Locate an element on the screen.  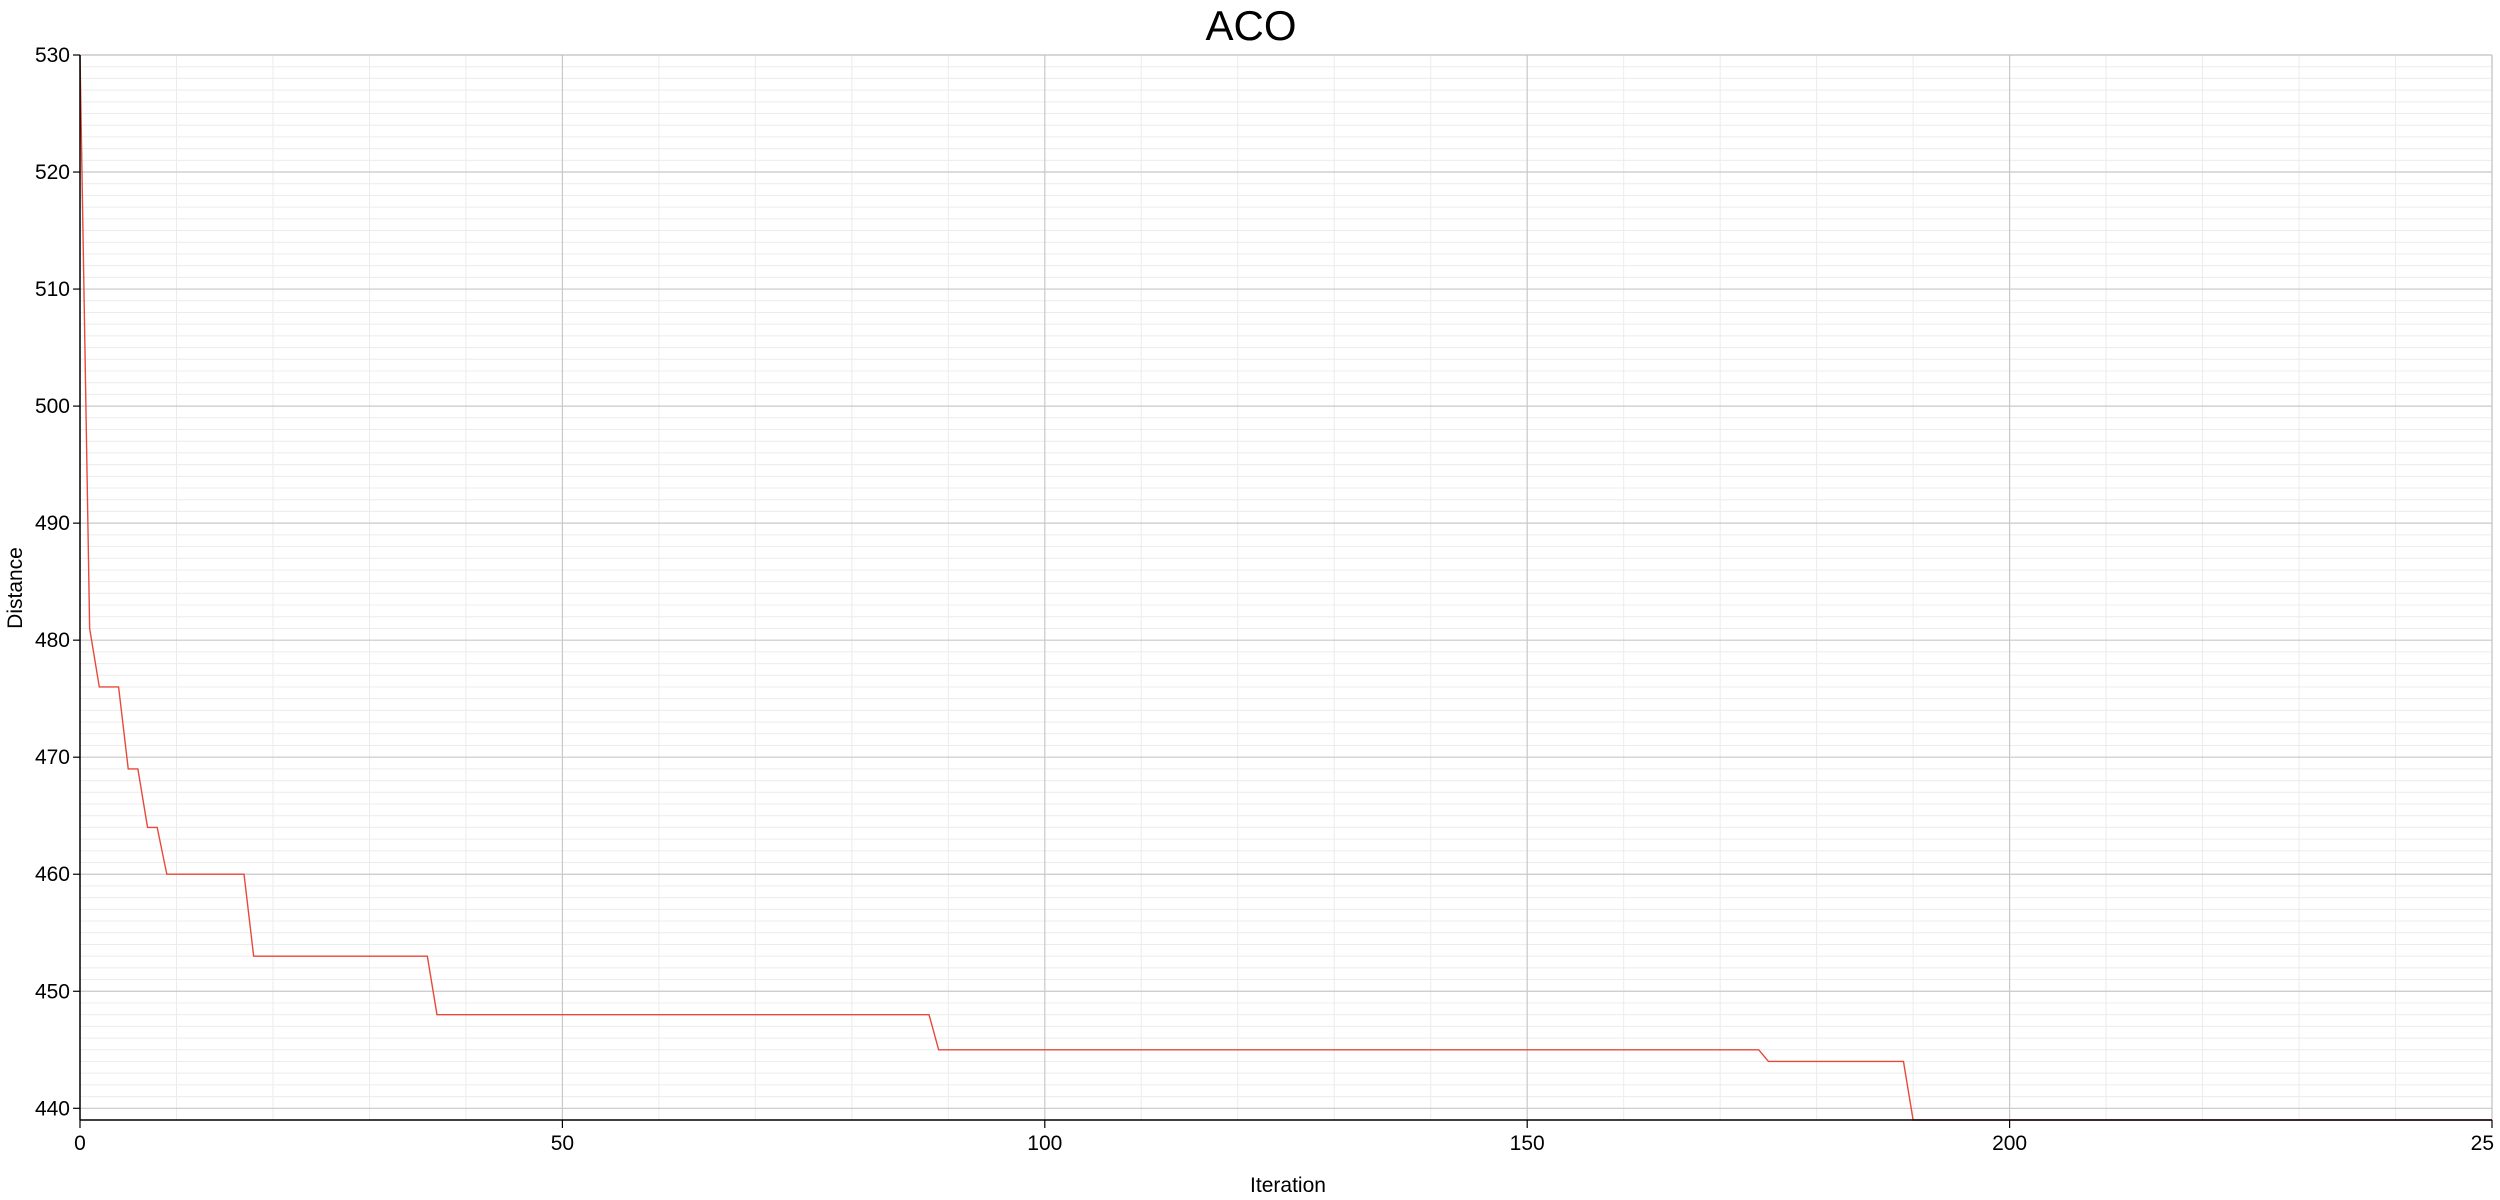
x-tick-label: 0 is located at coordinates (80, 1143).